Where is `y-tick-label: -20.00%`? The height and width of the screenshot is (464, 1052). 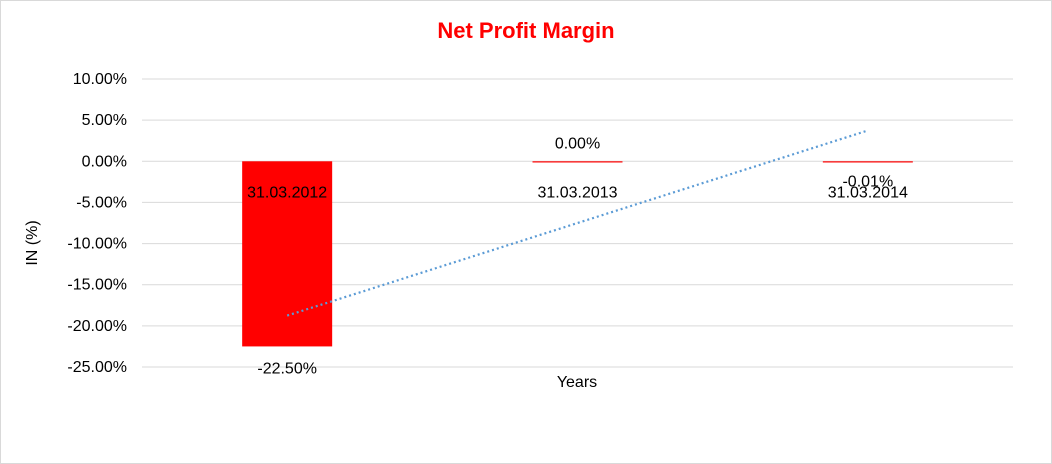 y-tick-label: -20.00% is located at coordinates (97, 326).